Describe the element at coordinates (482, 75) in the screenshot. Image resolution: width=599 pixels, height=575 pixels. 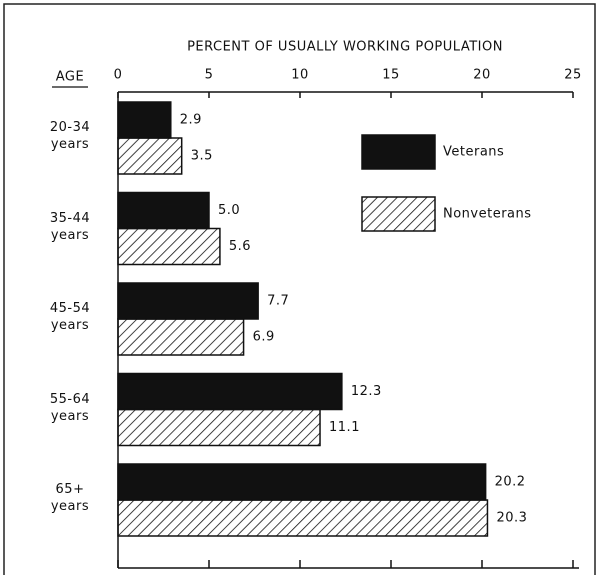
I see `x-tick-label: 20` at that location.